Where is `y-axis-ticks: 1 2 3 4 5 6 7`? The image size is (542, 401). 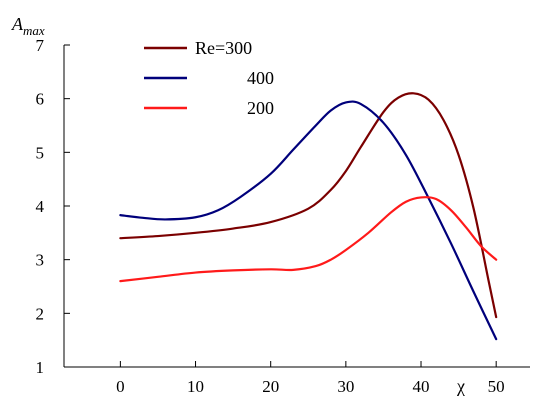 y-axis-ticks: 1 2 3 4 5 6 7 is located at coordinates (53, 206).